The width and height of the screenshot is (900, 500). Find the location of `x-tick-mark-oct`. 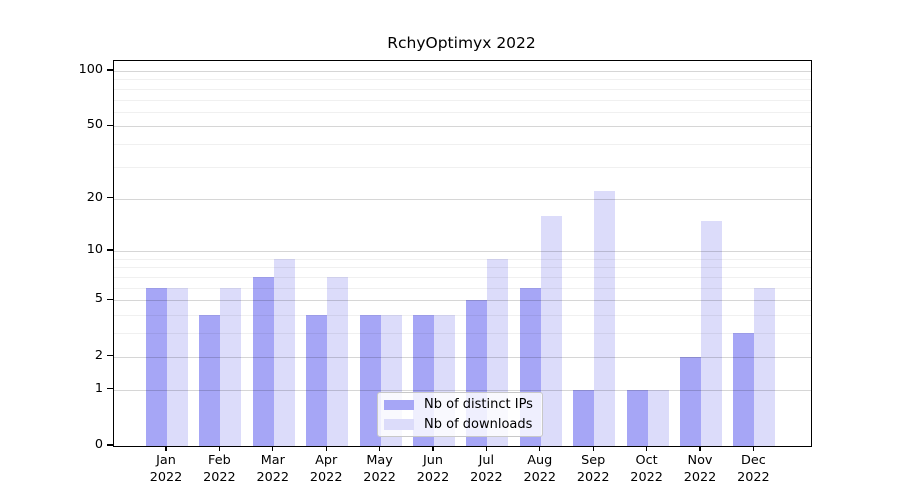

x-tick-mark-oct is located at coordinates (646, 448).